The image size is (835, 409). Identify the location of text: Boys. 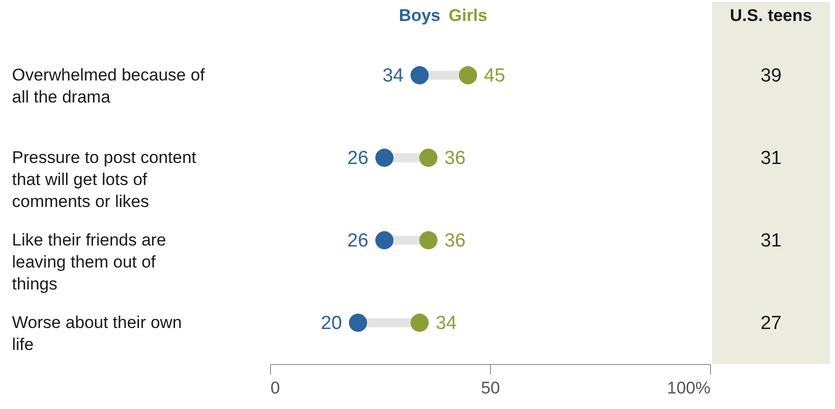
(419, 15).